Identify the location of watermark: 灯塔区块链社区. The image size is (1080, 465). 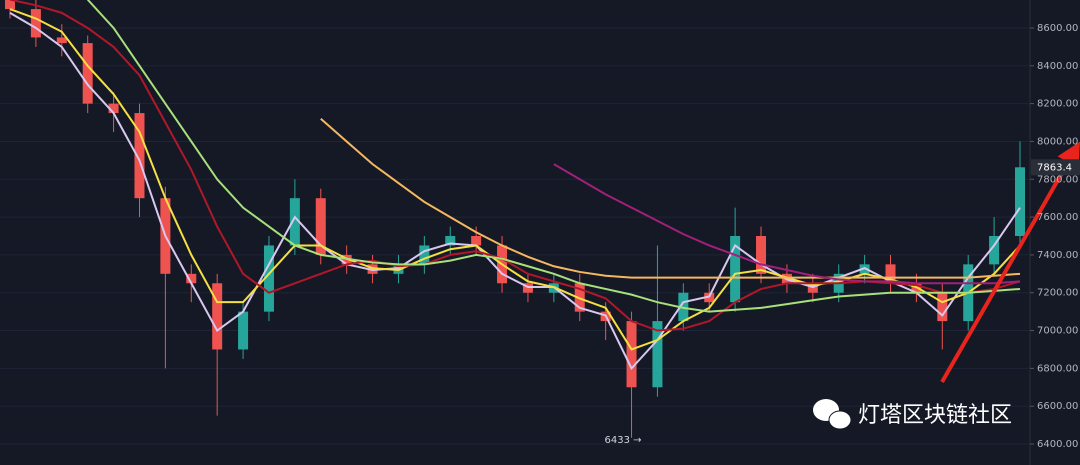
(912, 414).